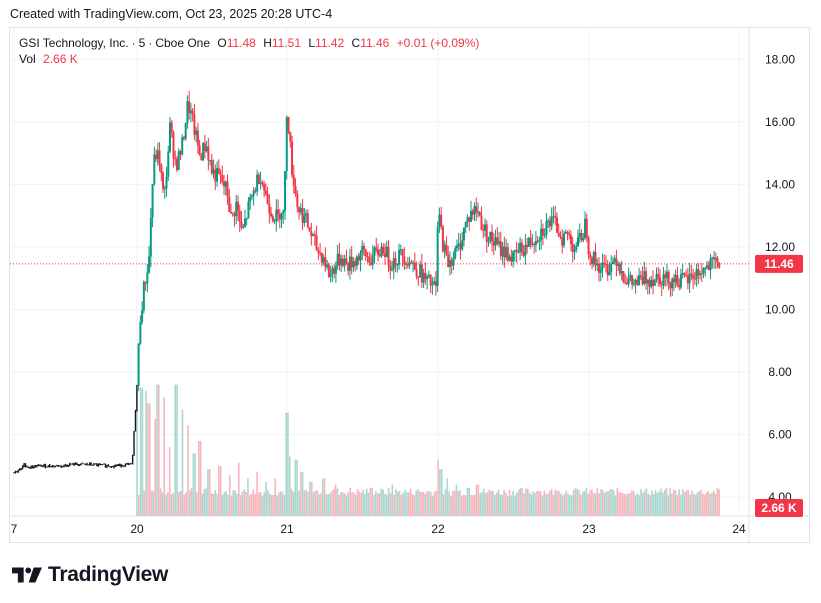 The height and width of the screenshot is (603, 821). What do you see at coordinates (249, 59) in the screenshot?
I see `legend-volume-row: Vol 2.66 K` at bounding box center [249, 59].